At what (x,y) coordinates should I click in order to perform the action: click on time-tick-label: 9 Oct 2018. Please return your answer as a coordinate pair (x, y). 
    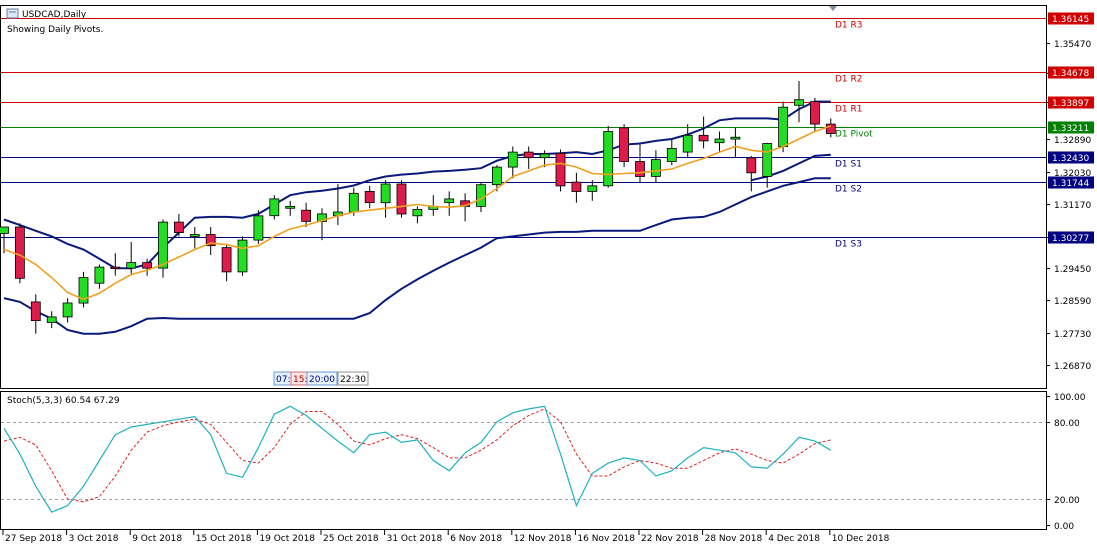
    Looking at the image, I should click on (157, 539).